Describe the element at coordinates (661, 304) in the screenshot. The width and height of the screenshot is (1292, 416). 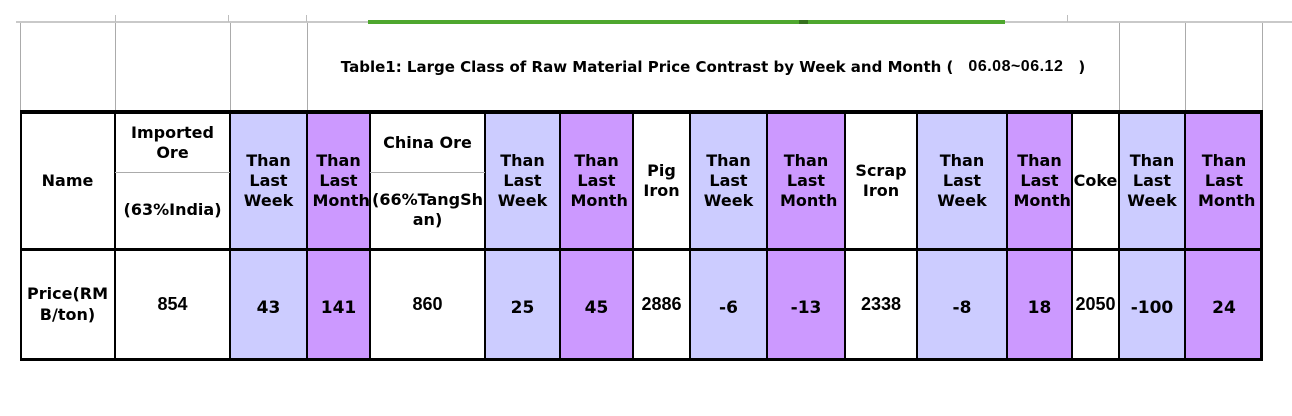
I see `price-pig-iron: 2886` at that location.